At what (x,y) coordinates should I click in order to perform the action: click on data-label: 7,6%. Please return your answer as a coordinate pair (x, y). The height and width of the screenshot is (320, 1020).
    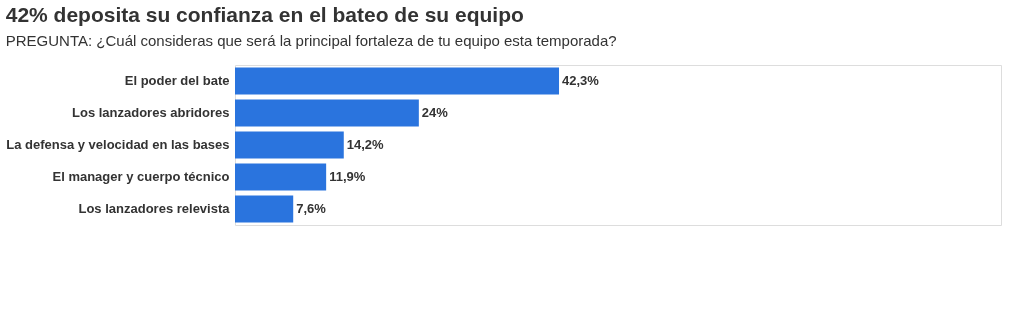
    Looking at the image, I should click on (311, 208).